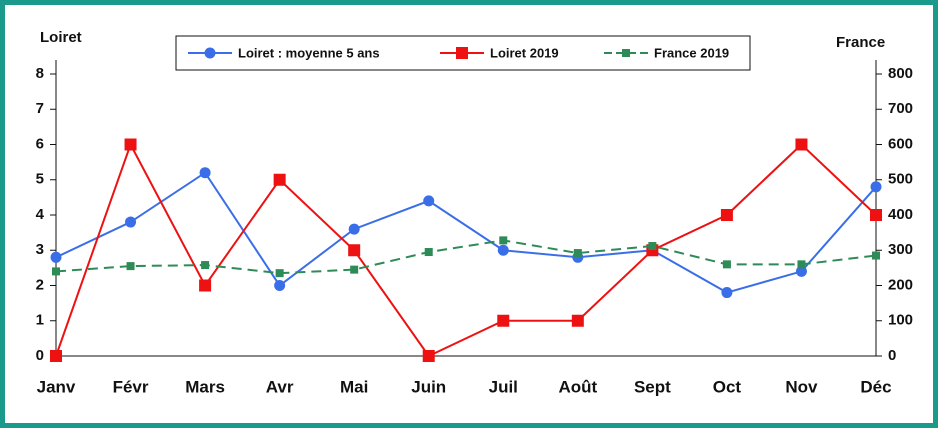 This screenshot has width=938, height=428. What do you see at coordinates (40, 108) in the screenshot?
I see `y-tick-label: 7` at bounding box center [40, 108].